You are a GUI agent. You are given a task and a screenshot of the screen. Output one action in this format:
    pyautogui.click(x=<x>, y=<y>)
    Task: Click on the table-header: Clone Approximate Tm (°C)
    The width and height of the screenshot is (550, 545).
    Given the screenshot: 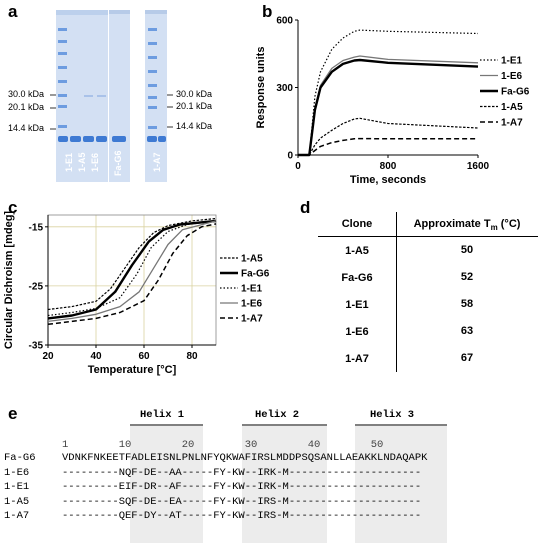 What is the action you would take?
    pyautogui.click(x=428, y=224)
    